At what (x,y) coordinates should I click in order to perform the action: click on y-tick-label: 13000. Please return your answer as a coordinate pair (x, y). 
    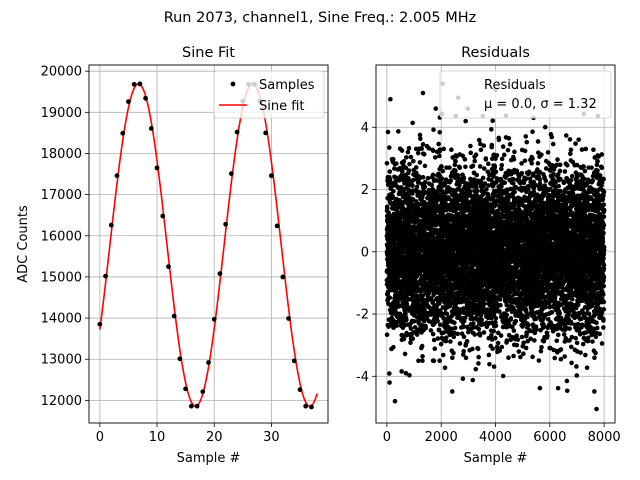
    Looking at the image, I should click on (61, 360).